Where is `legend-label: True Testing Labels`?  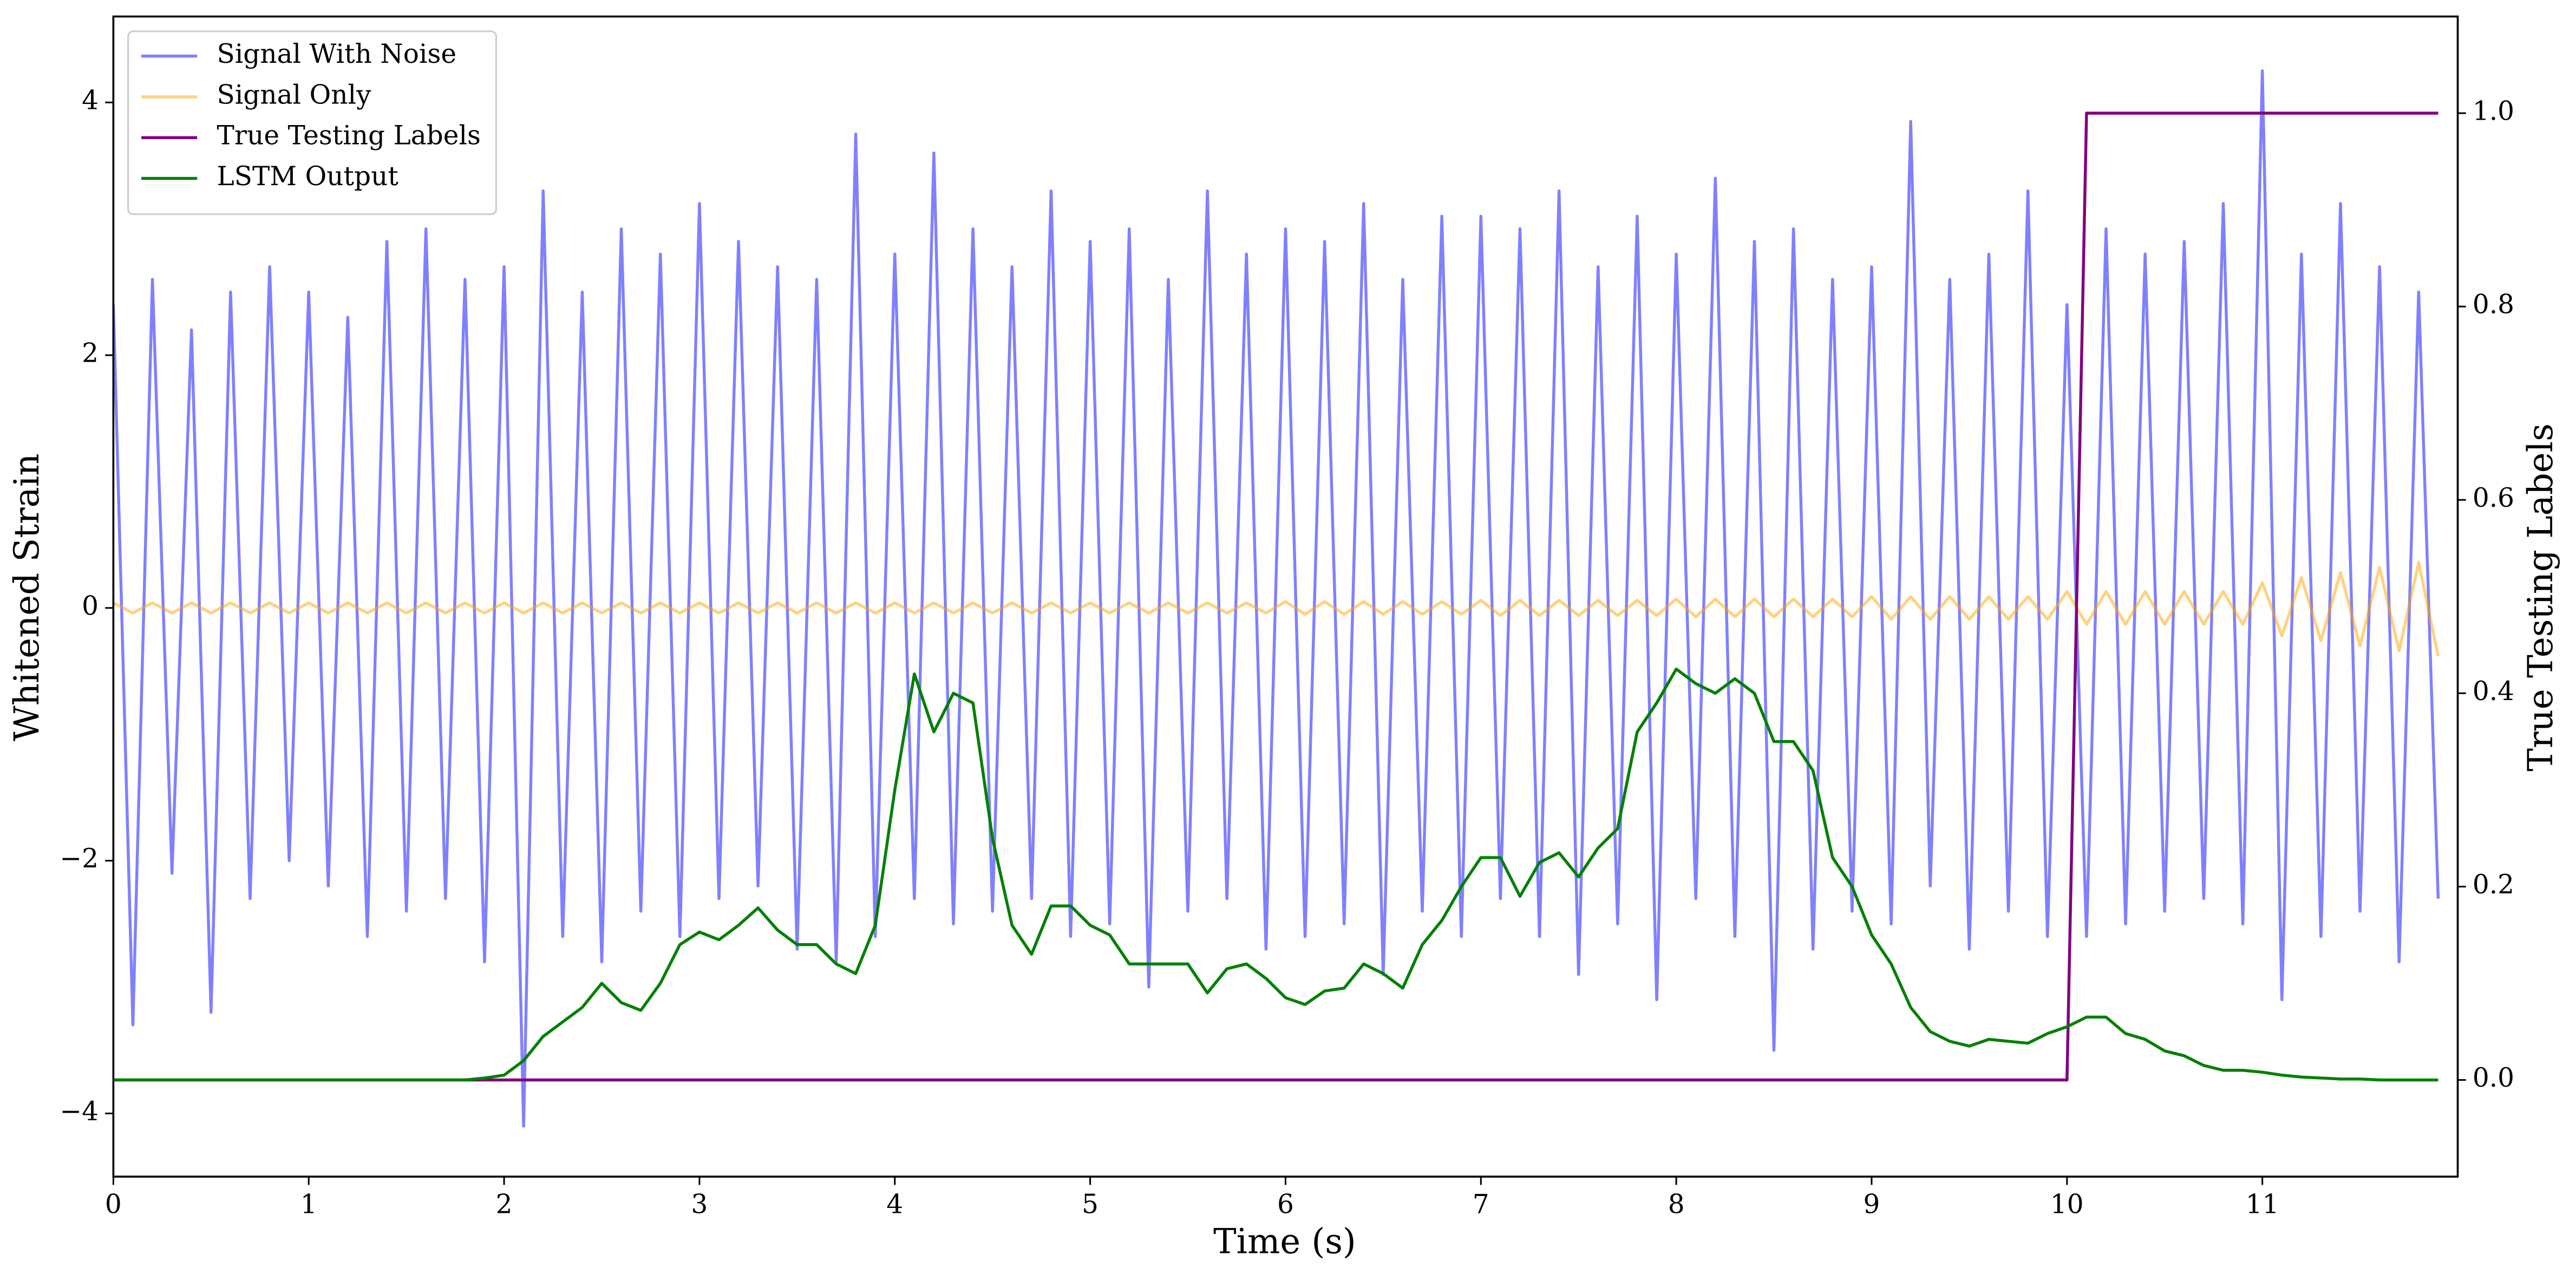 legend-label: True Testing Labels is located at coordinates (349, 136).